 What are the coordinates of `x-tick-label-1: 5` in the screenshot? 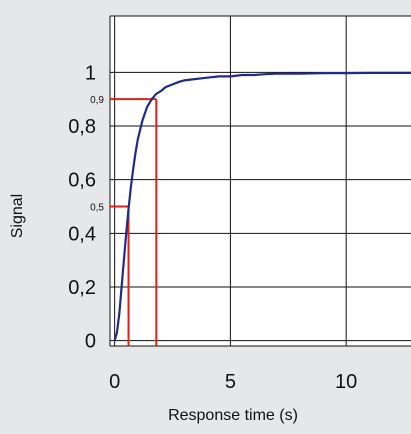 It's located at (230, 382).